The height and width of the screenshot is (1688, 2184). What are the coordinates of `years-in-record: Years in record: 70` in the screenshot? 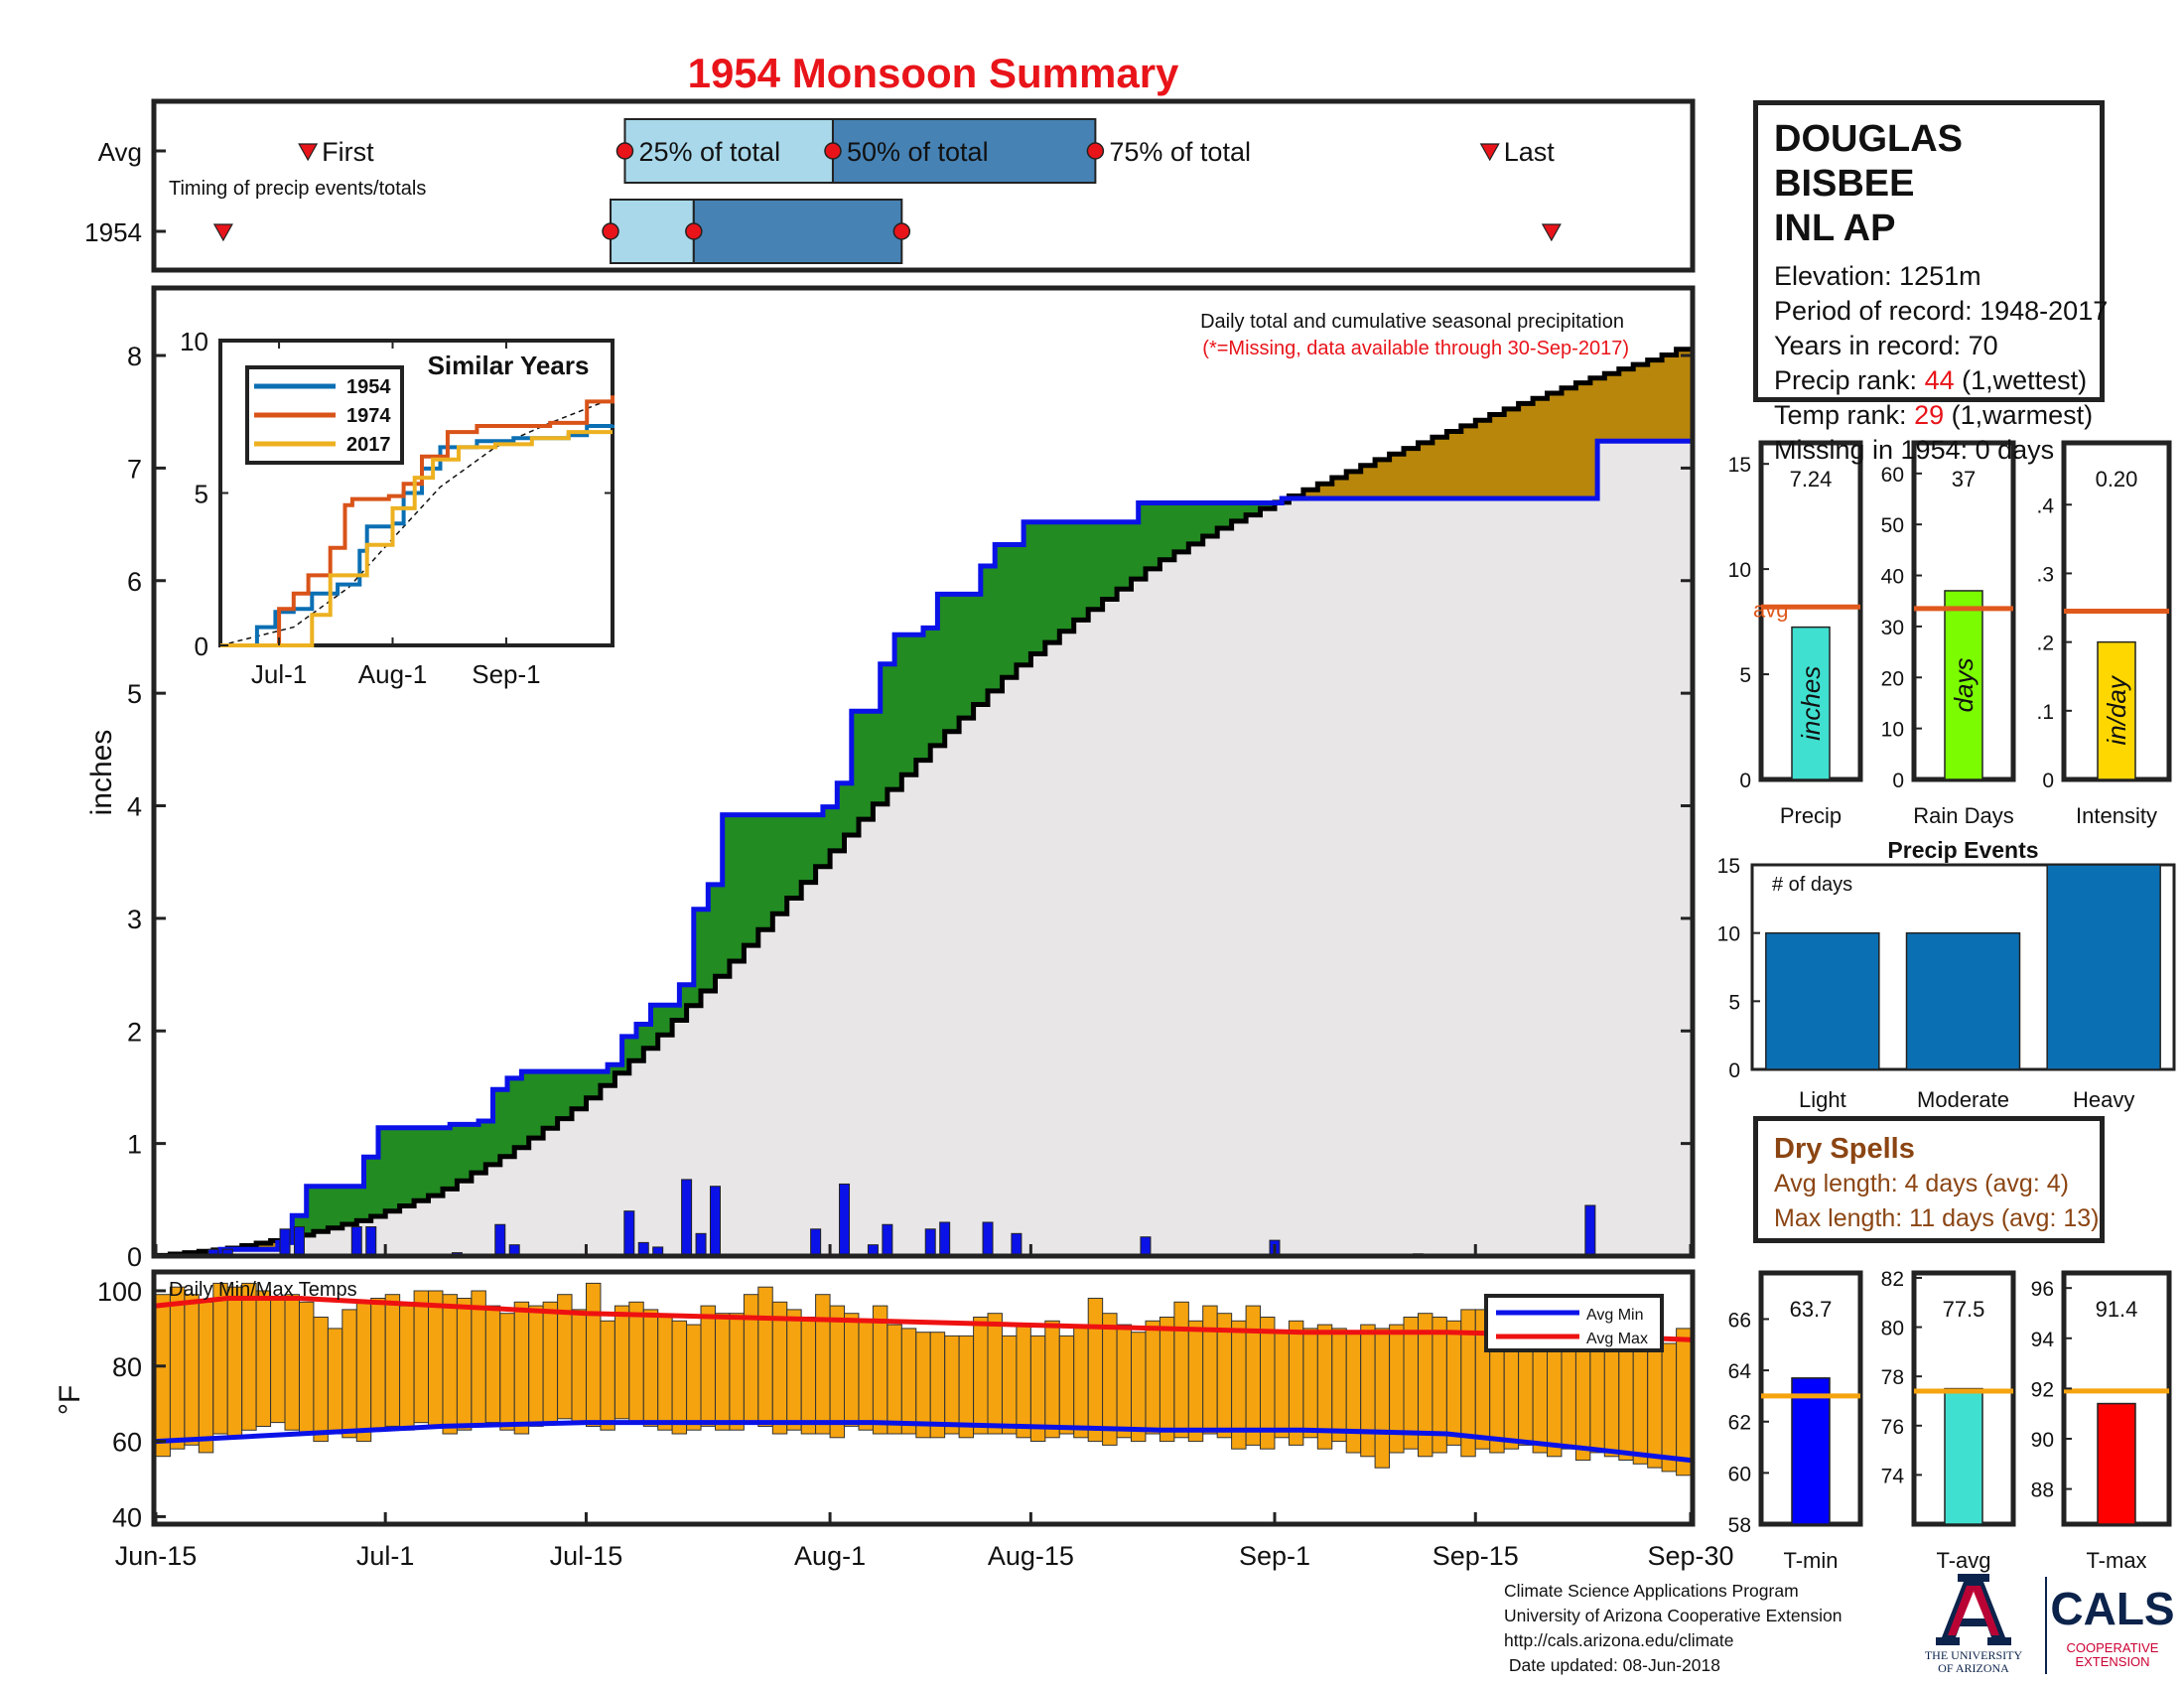 It's located at (1886, 345).